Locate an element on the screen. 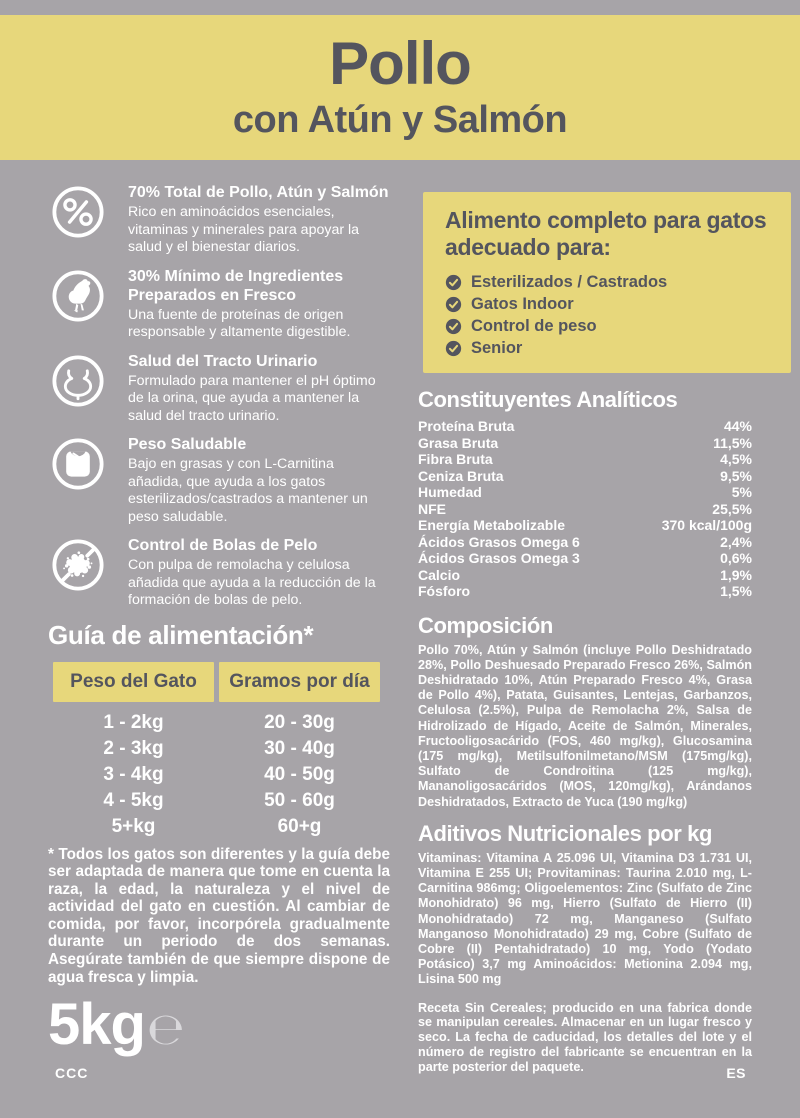 This screenshot has width=800, height=1118. column-header-grams: Gramos por día is located at coordinates (299, 681).